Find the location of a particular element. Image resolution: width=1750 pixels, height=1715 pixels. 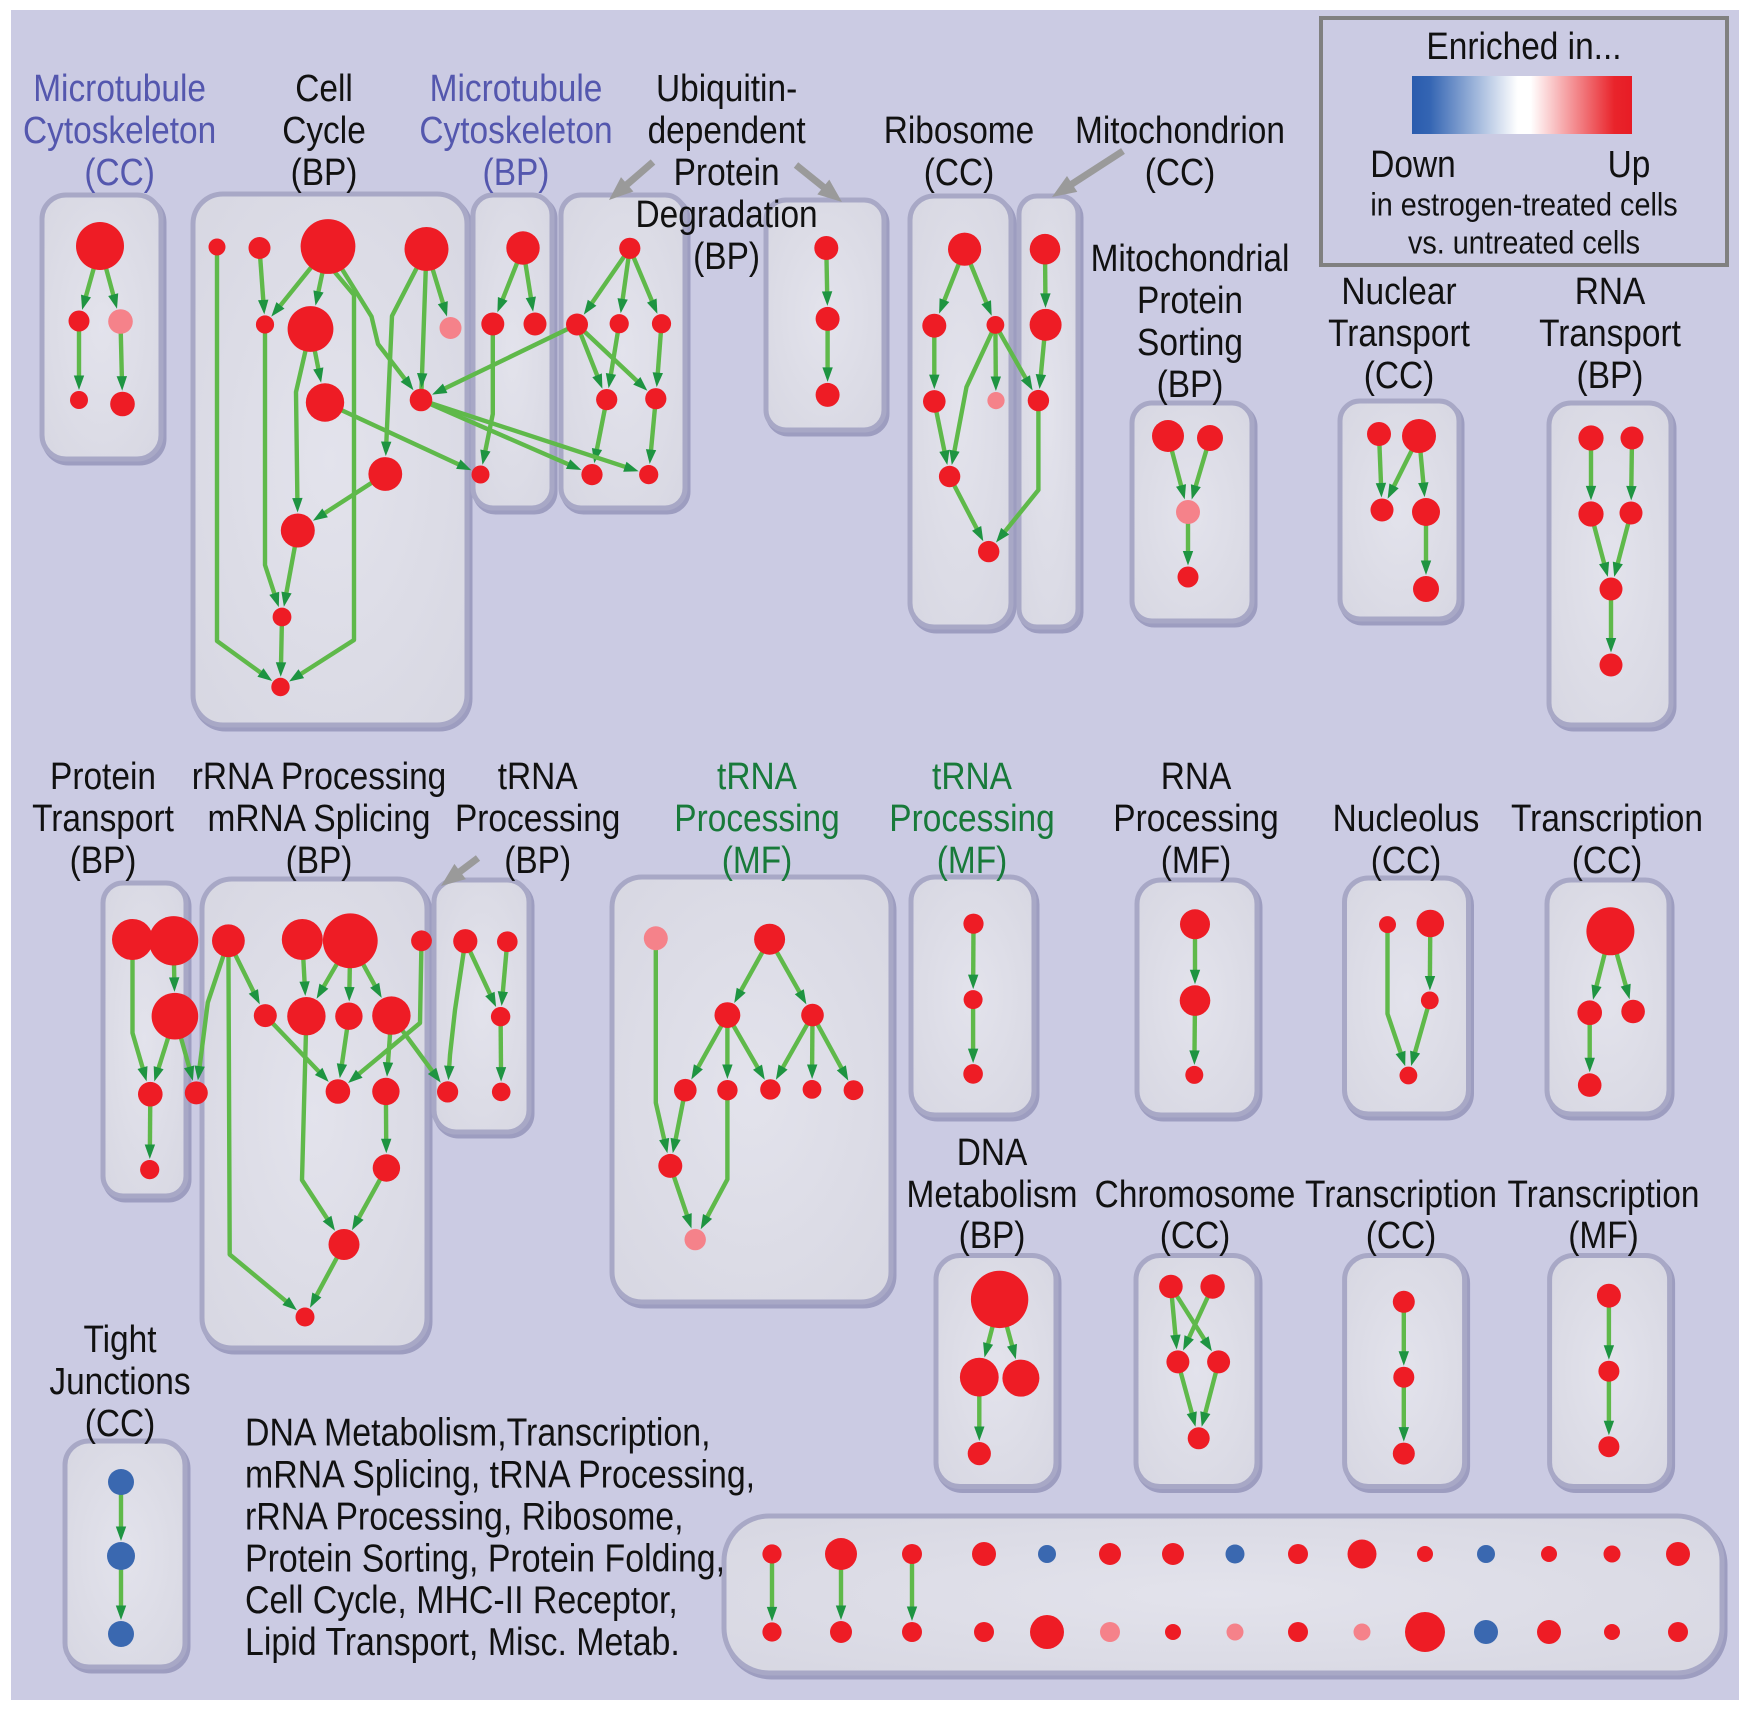

svg-text: rRNA Processing, Ribosome, is located at coordinates (464, 1516).